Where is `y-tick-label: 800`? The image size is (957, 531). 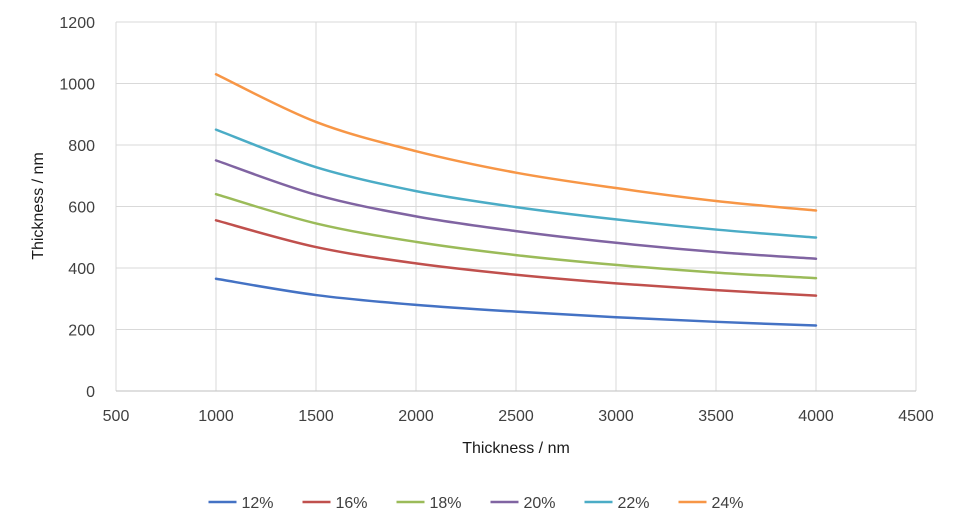
y-tick-label: 800 is located at coordinates (81, 146).